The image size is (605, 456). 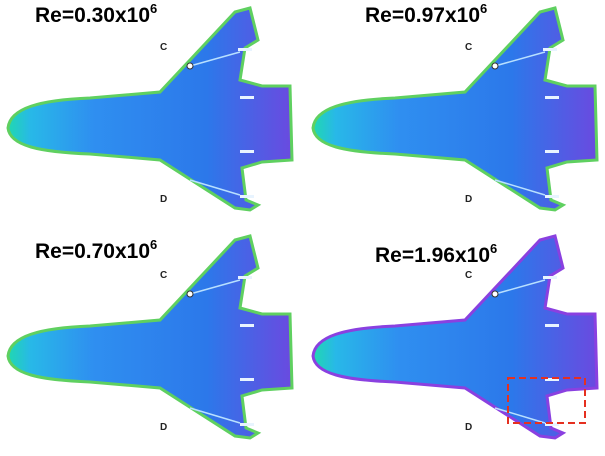 I want to click on panel-title: Re=1.96x106, so click(x=436, y=254).